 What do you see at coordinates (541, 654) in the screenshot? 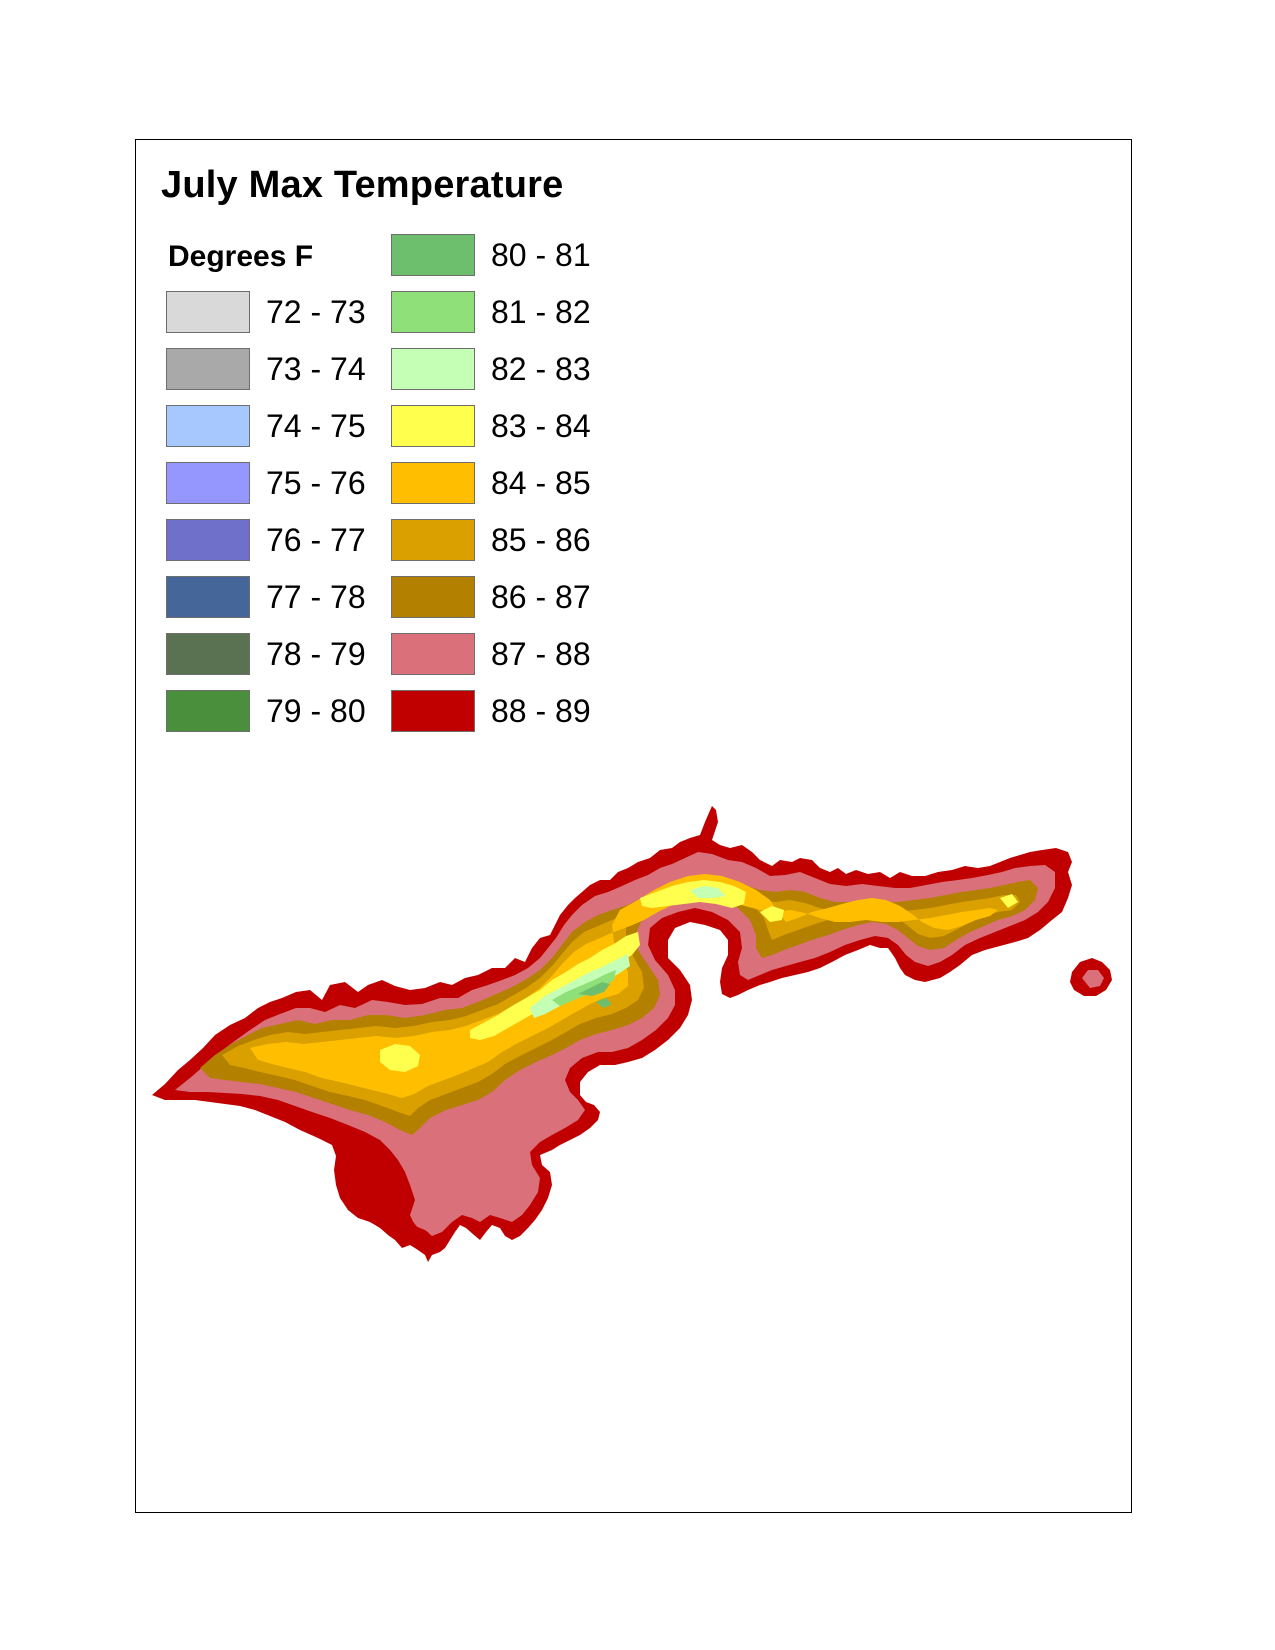
I see `legend-label: 87 - 88` at bounding box center [541, 654].